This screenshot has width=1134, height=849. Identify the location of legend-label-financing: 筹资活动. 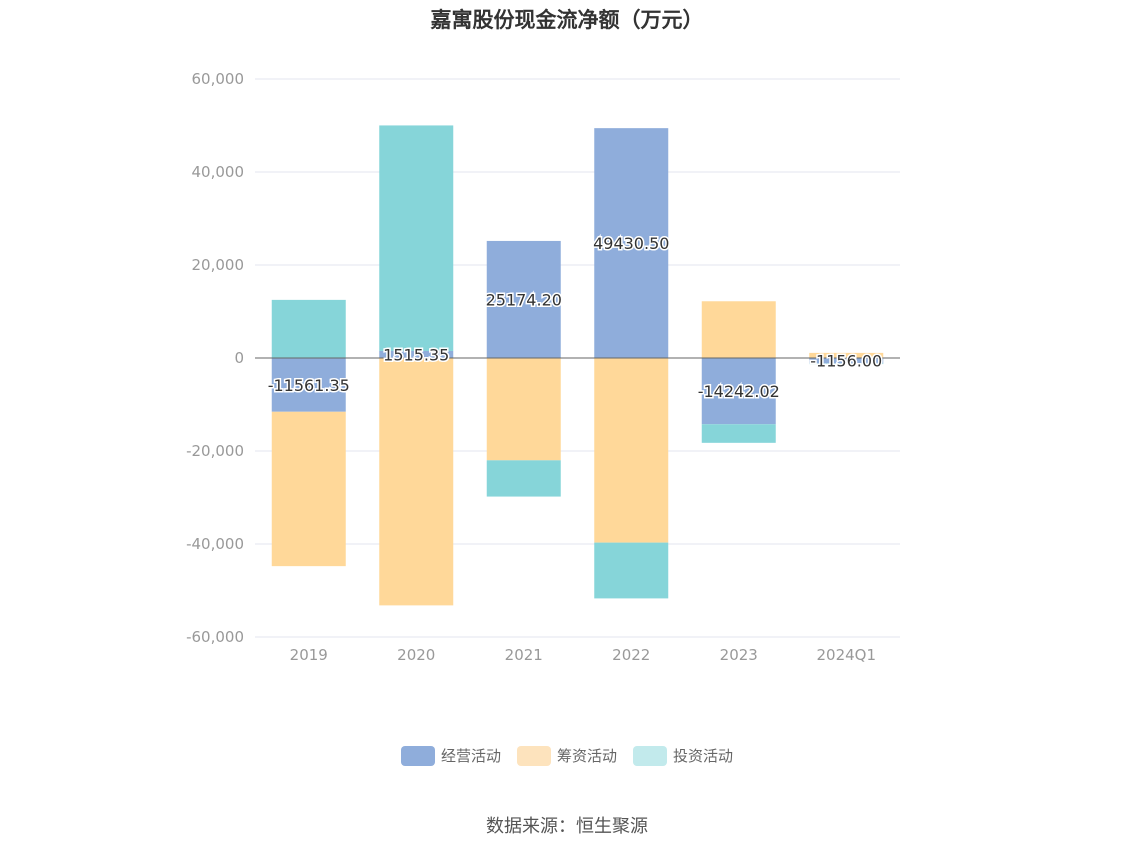
(586, 756).